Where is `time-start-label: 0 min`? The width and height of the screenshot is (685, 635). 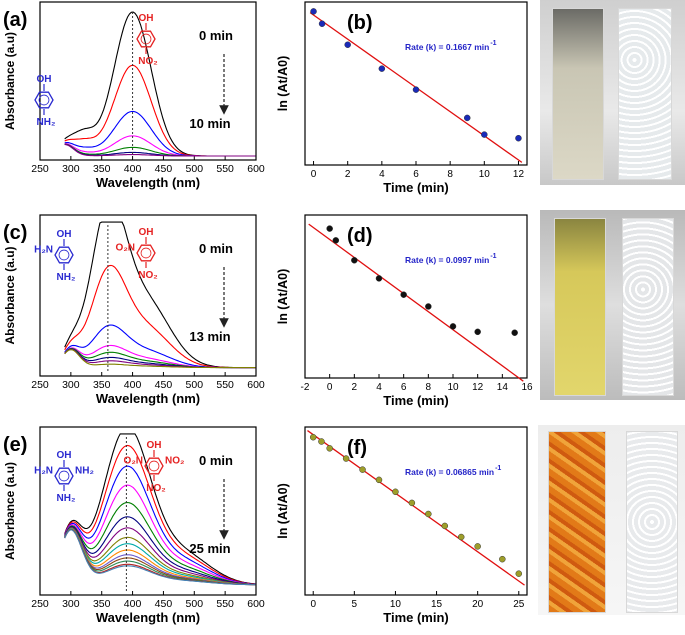 time-start-label: 0 min is located at coordinates (216, 248).